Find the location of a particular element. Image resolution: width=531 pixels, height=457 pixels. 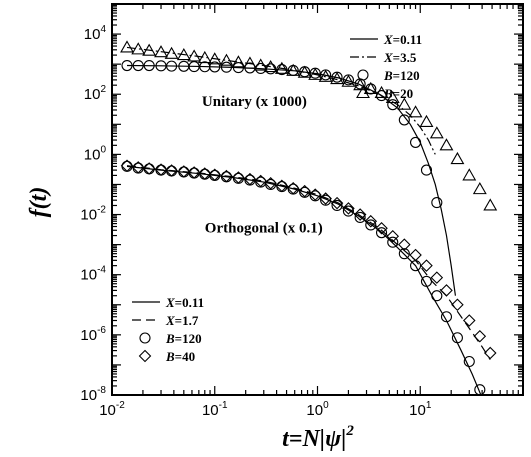

x-tick-label-exponent: -2 is located at coordinates (120, 405).